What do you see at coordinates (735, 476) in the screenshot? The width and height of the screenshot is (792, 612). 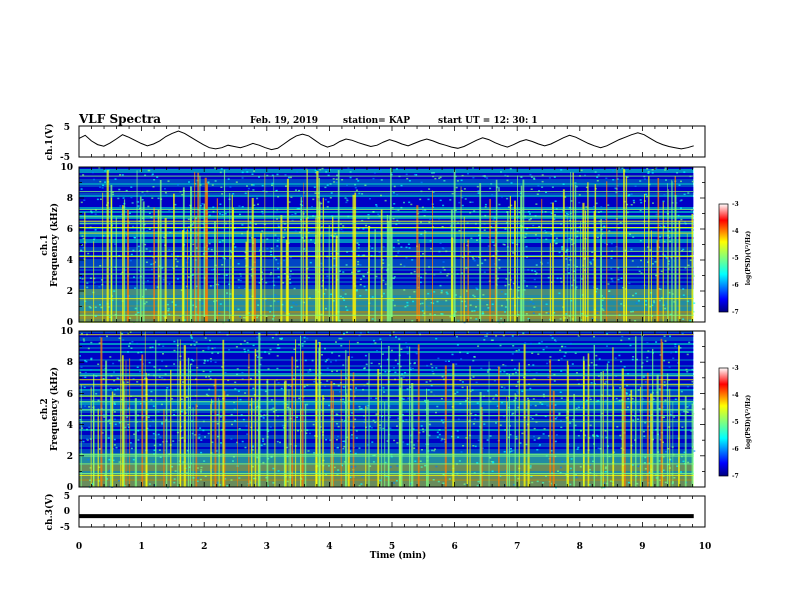 I see `ch2-colorbar-tick-neg7: -7` at bounding box center [735, 476].